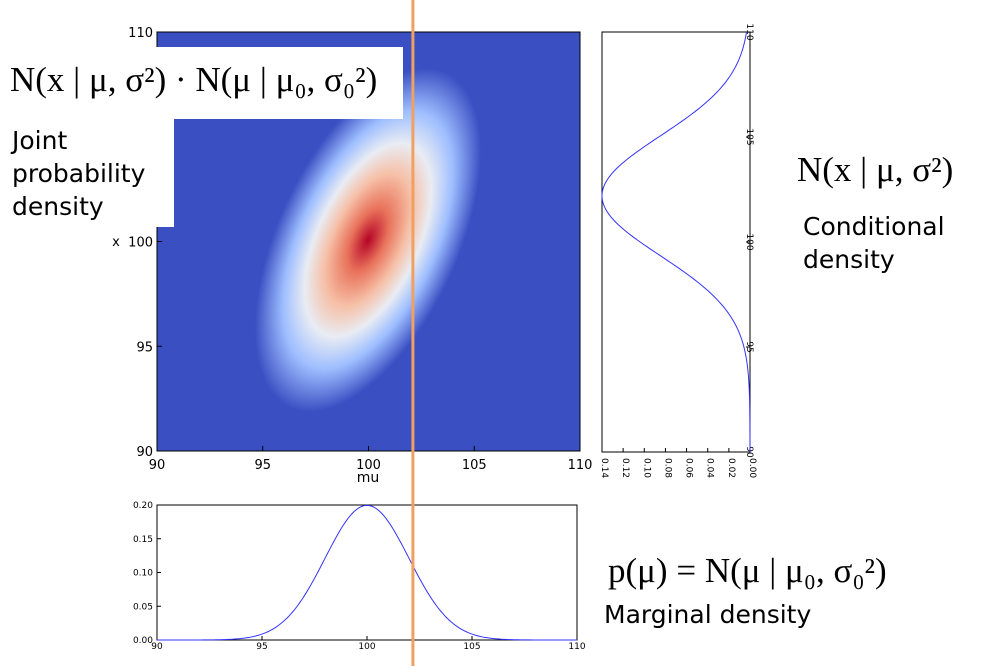 Image resolution: width=996 pixels, height=666 pixels. I want to click on marg-xtick-label: 100, so click(366, 647).